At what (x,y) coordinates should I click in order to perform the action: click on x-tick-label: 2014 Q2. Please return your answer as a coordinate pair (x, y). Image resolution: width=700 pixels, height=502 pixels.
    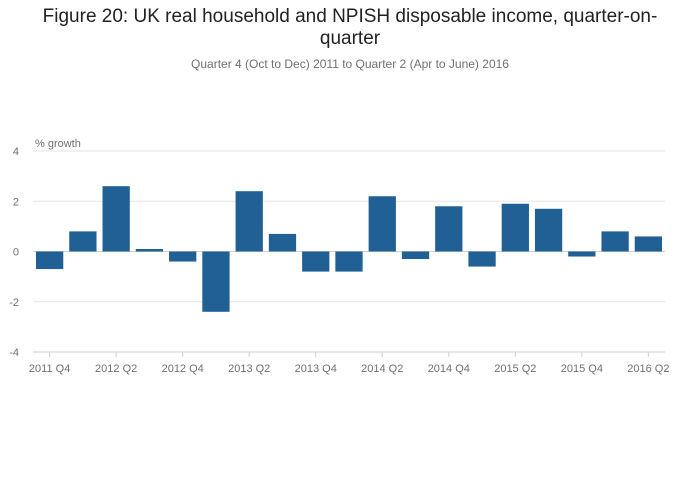
    Looking at the image, I should click on (382, 369).